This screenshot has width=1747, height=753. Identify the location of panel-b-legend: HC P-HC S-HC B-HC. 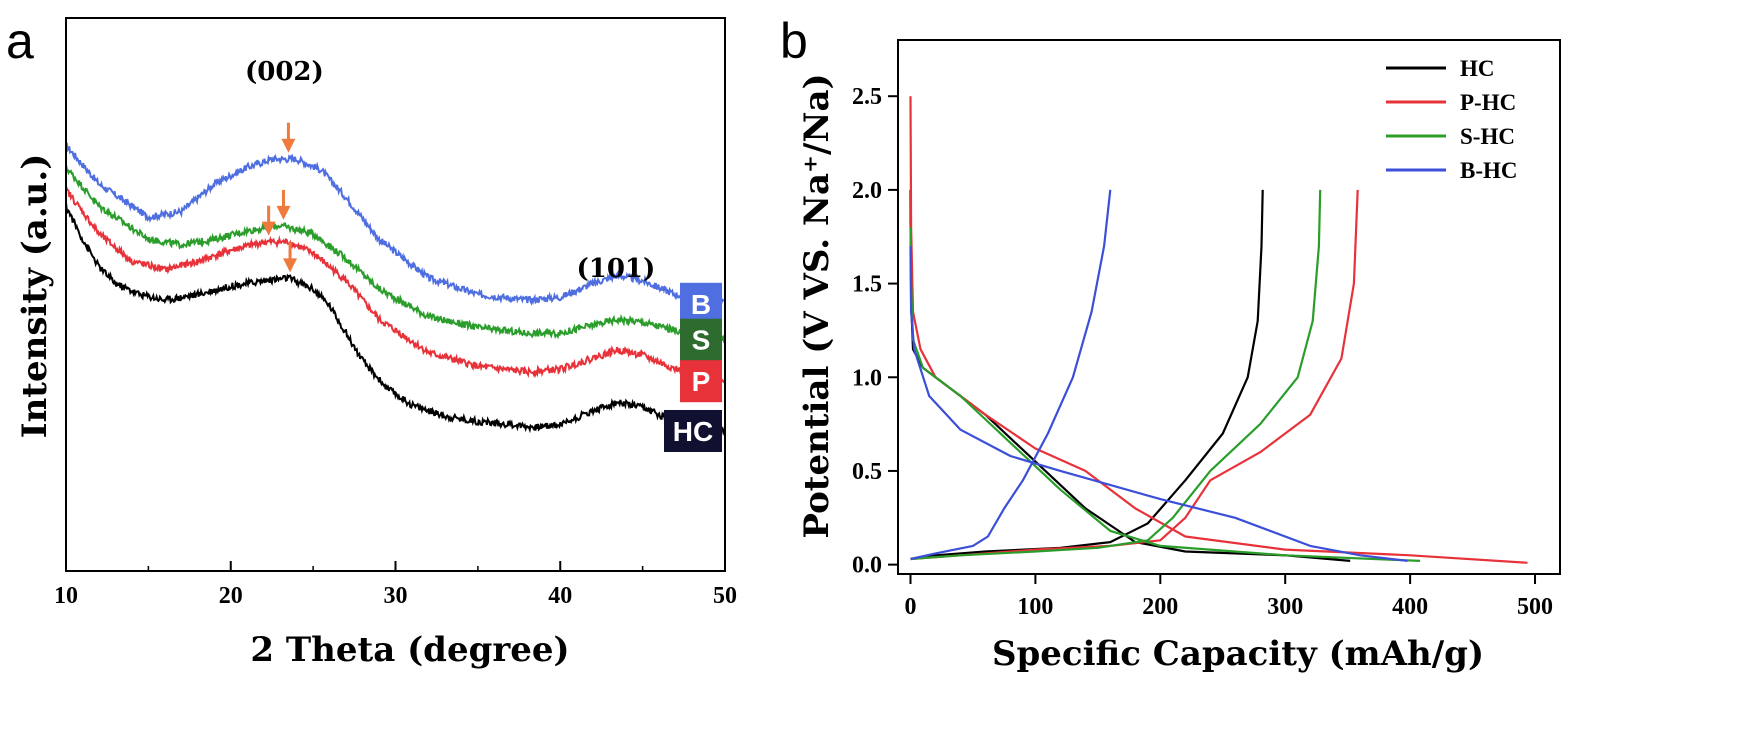
(1452, 119).